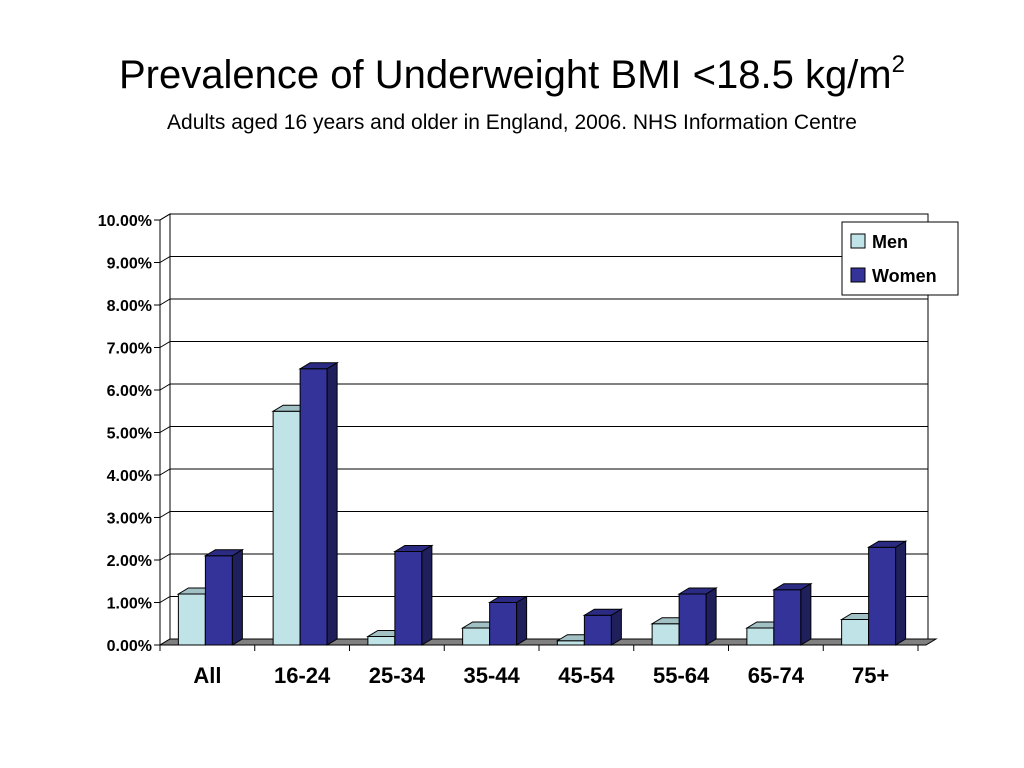 The width and height of the screenshot is (1024, 768). What do you see at coordinates (890, 242) in the screenshot?
I see `legend-entry-men: Men` at bounding box center [890, 242].